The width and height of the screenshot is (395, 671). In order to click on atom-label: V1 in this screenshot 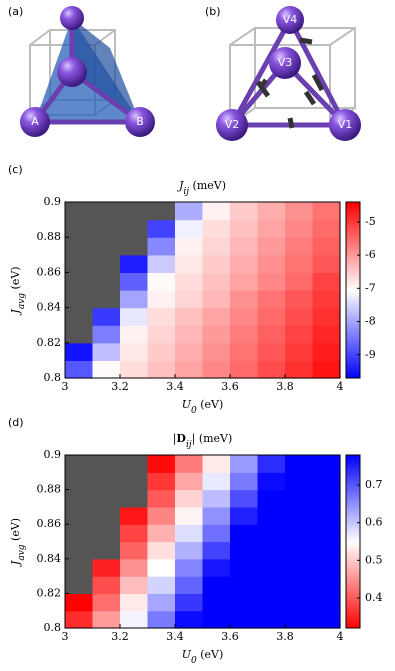, I will do `click(345, 124)`.